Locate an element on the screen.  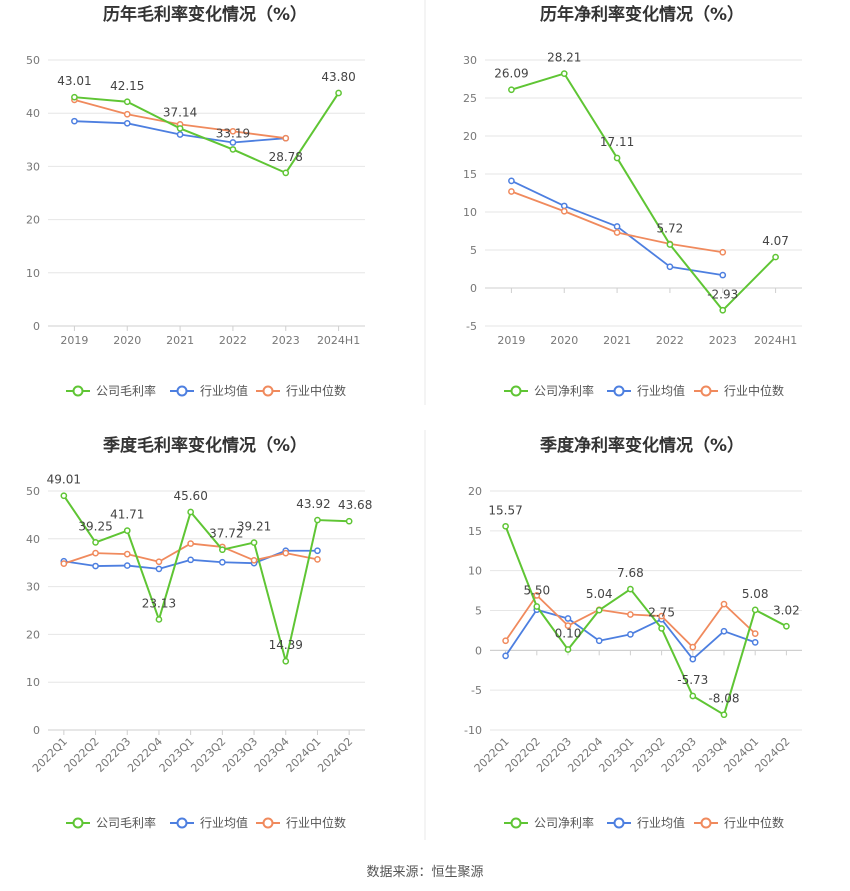
data-label-company: 17.11 is located at coordinates (617, 142).